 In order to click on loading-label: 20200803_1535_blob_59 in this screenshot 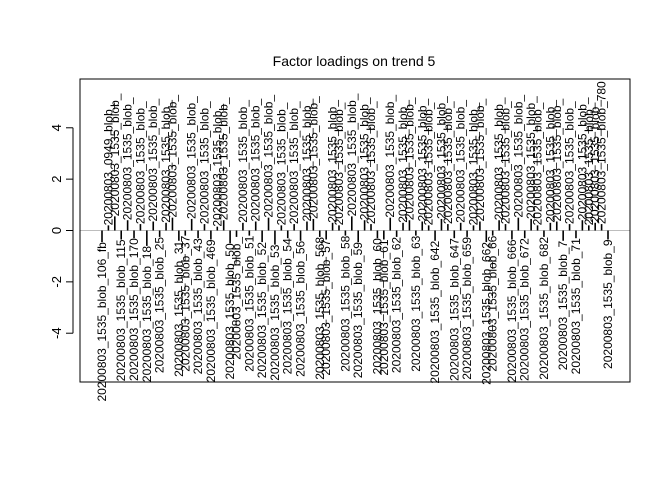, I will do `click(358, 310)`.